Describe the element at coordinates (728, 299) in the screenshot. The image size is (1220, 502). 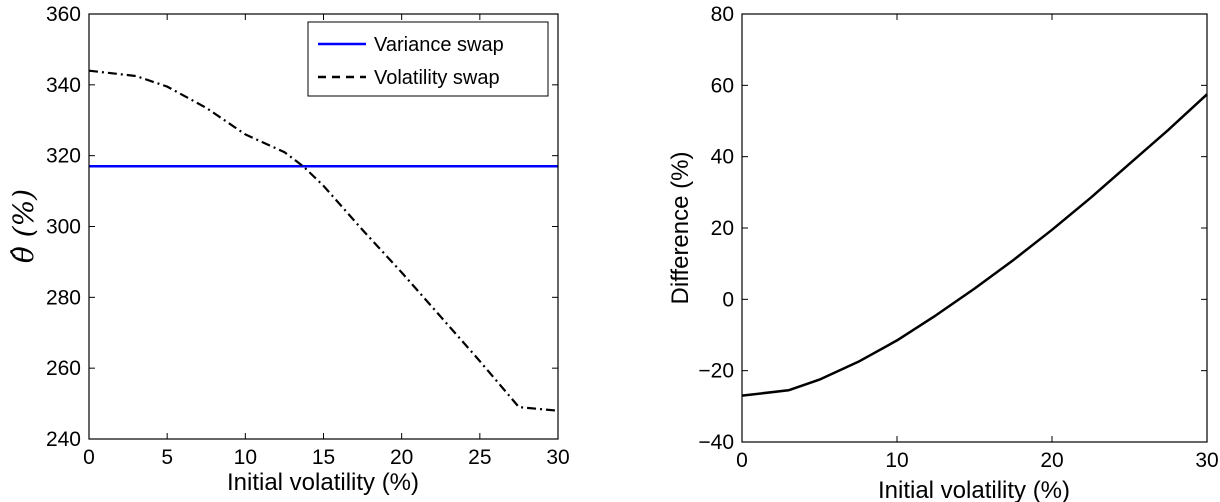
I see `right-y-tick-label: 0` at that location.